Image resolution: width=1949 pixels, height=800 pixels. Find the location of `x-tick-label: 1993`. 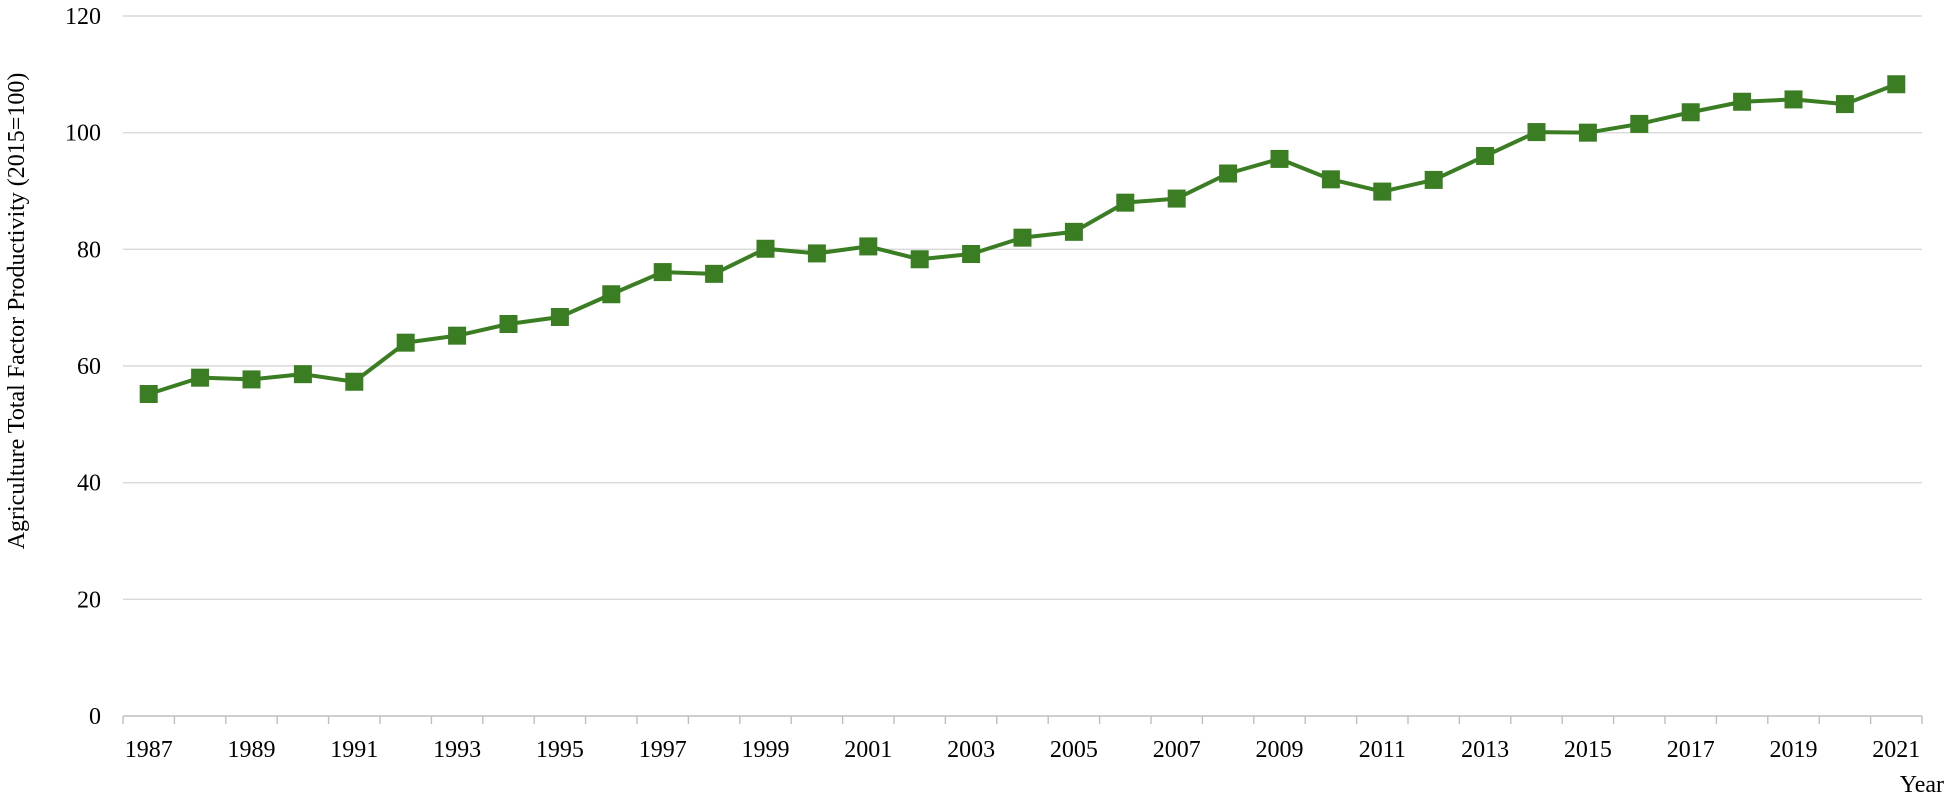

x-tick-label: 1993 is located at coordinates (457, 750).